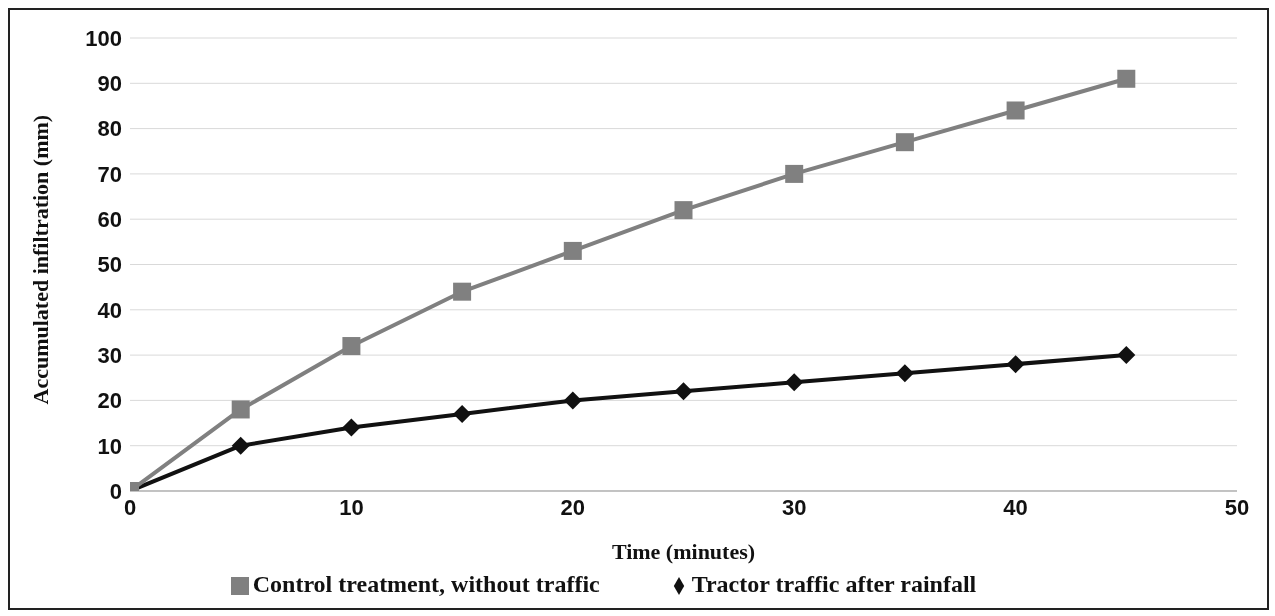 This screenshot has width=1275, height=616. Describe the element at coordinates (109, 355) in the screenshot. I see `y-tick-label: 30` at that location.